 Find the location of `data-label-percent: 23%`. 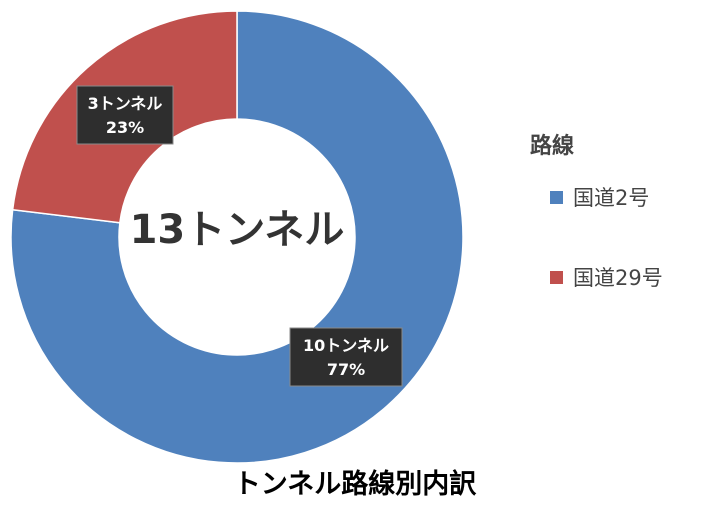

data-label-percent: 23% is located at coordinates (125, 127).